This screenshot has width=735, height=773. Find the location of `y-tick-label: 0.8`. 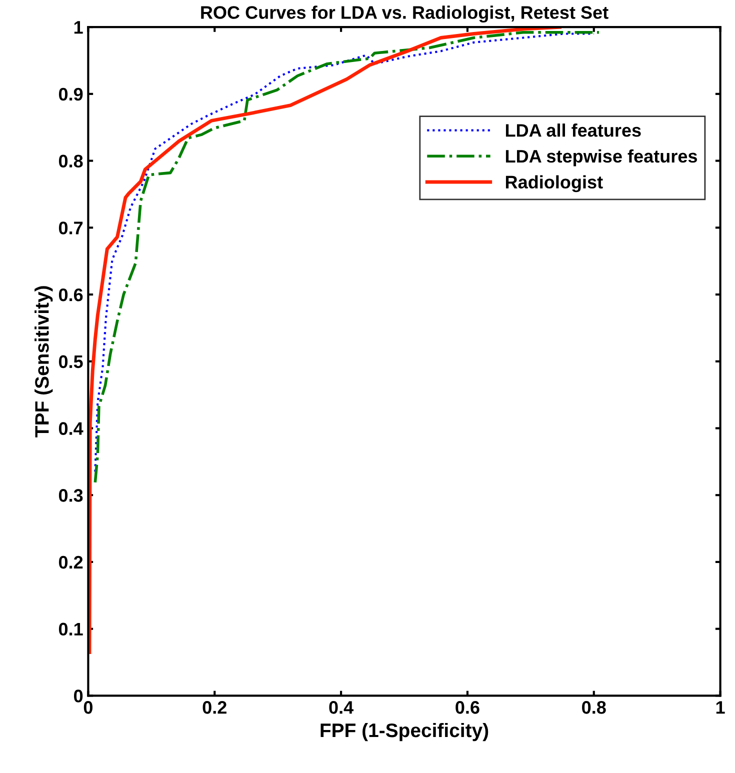

y-tick-label: 0.8 is located at coordinates (70, 161).